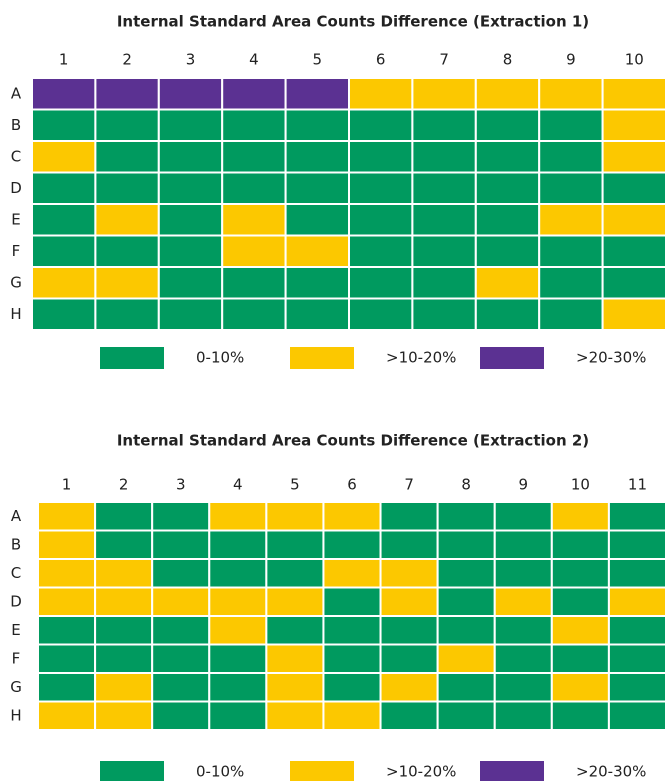 The height and width of the screenshot is (781, 666). I want to click on column-label: 5, so click(295, 485).